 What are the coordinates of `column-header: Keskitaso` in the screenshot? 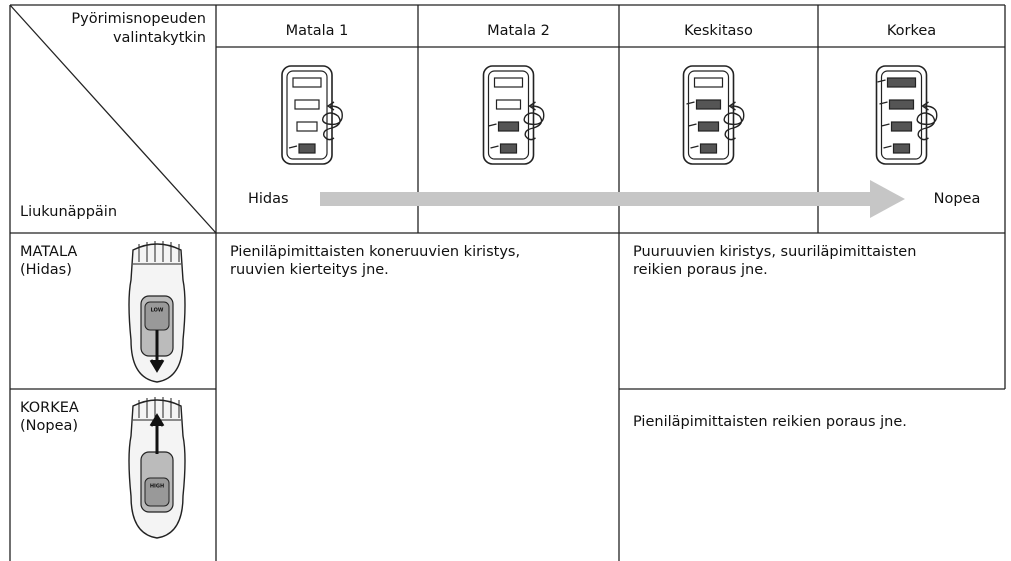 It's located at (718, 31).